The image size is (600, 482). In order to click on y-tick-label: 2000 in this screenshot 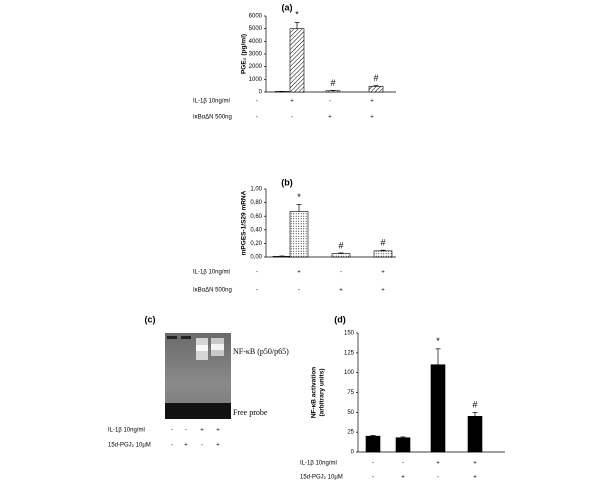, I will do `click(256, 67)`.